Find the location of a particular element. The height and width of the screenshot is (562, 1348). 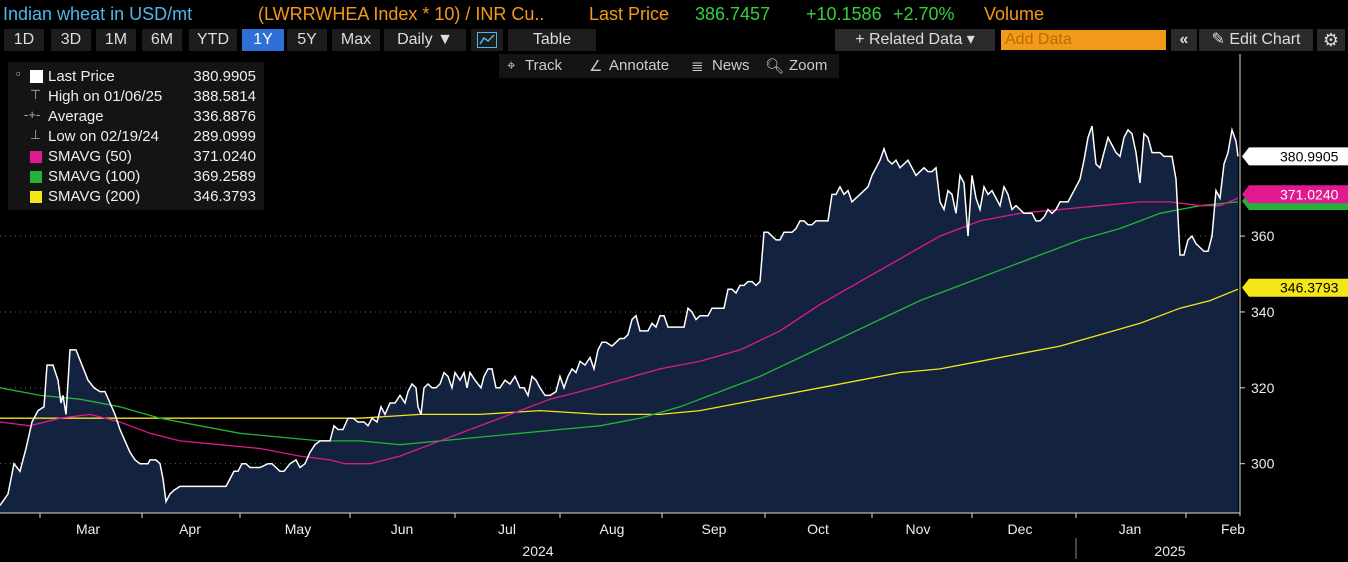

zoom-button: Zoom is located at coordinates (808, 65).